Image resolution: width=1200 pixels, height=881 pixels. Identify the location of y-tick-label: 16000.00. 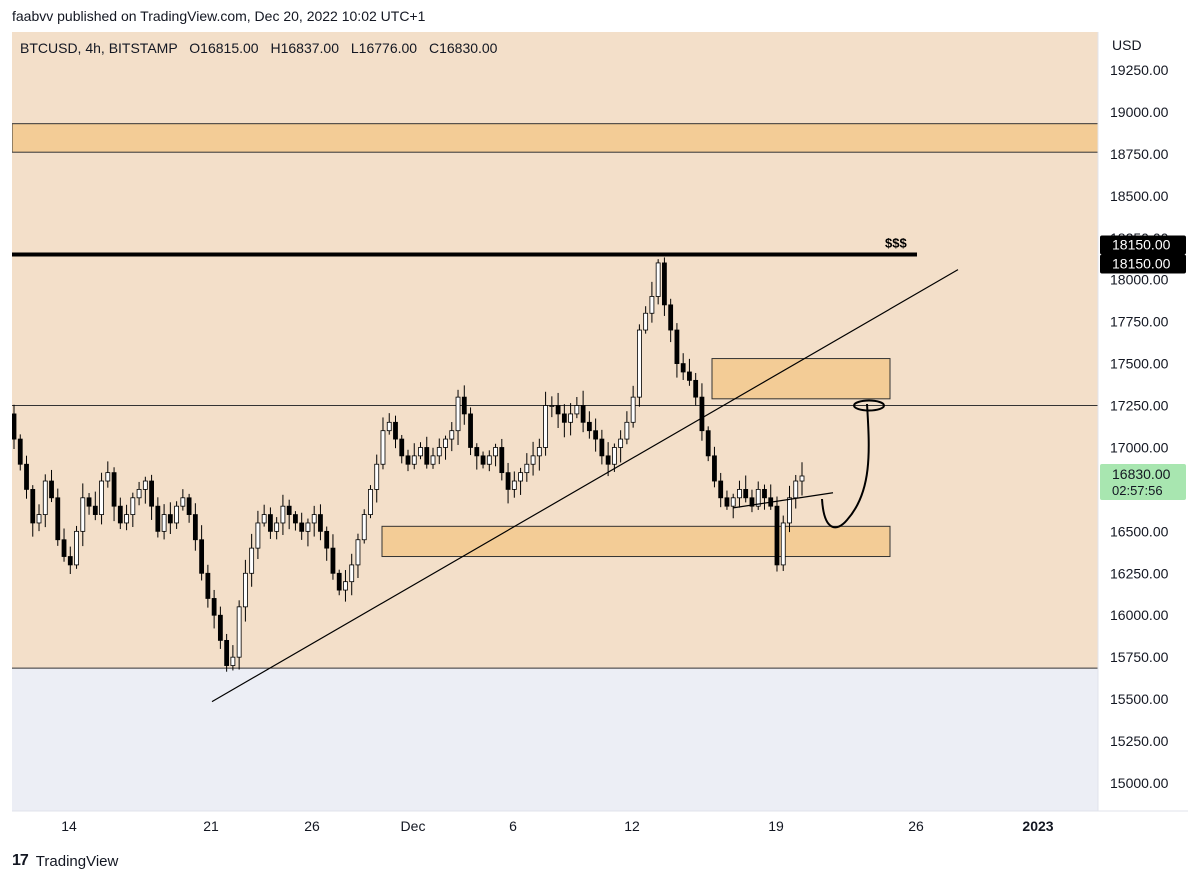
(1139, 615).